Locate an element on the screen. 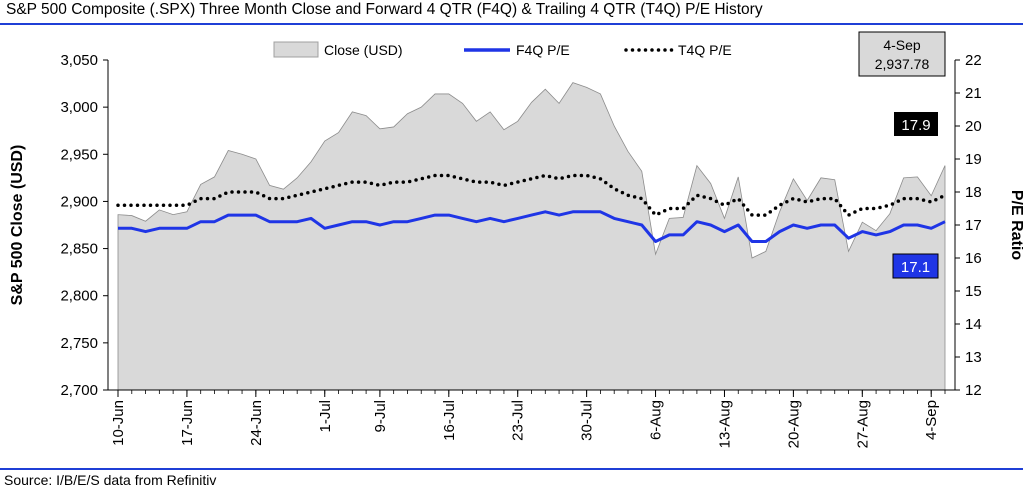  x-tick-label: 20-Aug is located at coordinates (793, 424).